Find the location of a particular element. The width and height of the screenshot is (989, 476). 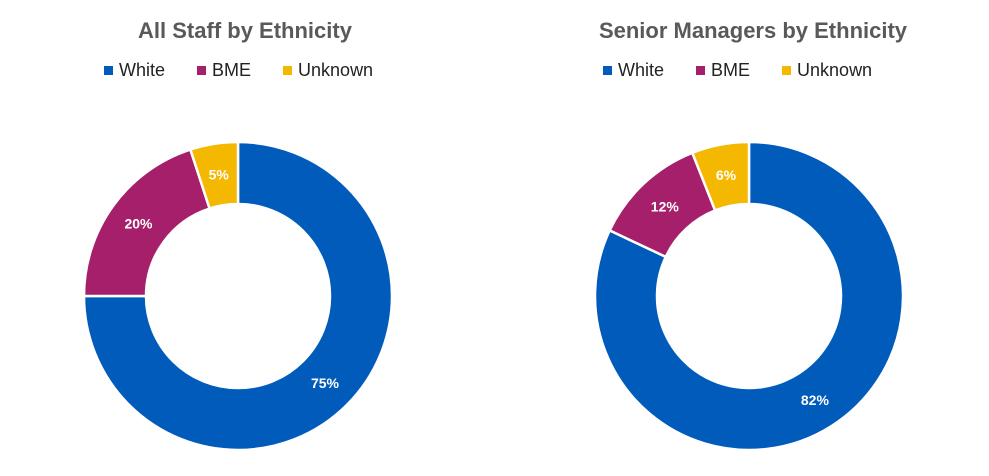

legend-senior-managers: White BME Unknown is located at coordinates (737, 70).